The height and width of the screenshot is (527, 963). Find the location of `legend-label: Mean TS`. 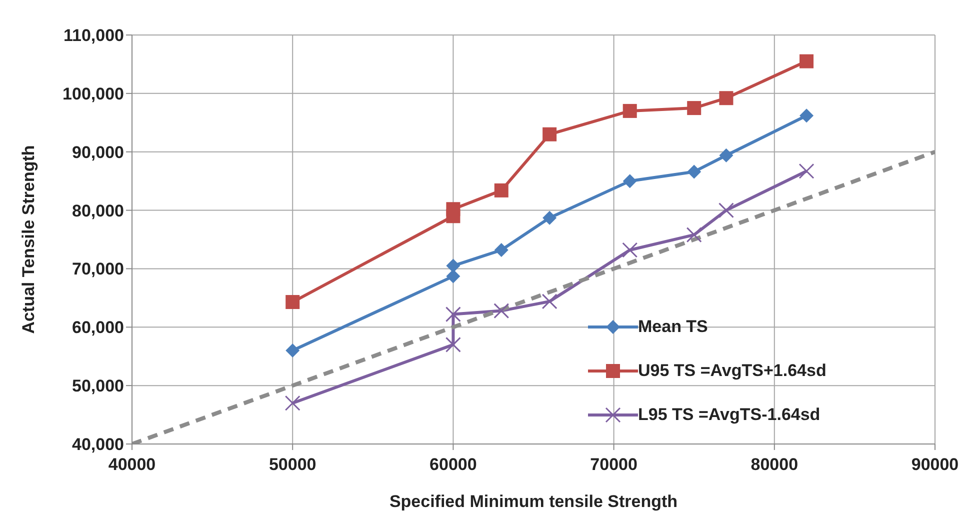

legend-label: Mean TS is located at coordinates (673, 327).